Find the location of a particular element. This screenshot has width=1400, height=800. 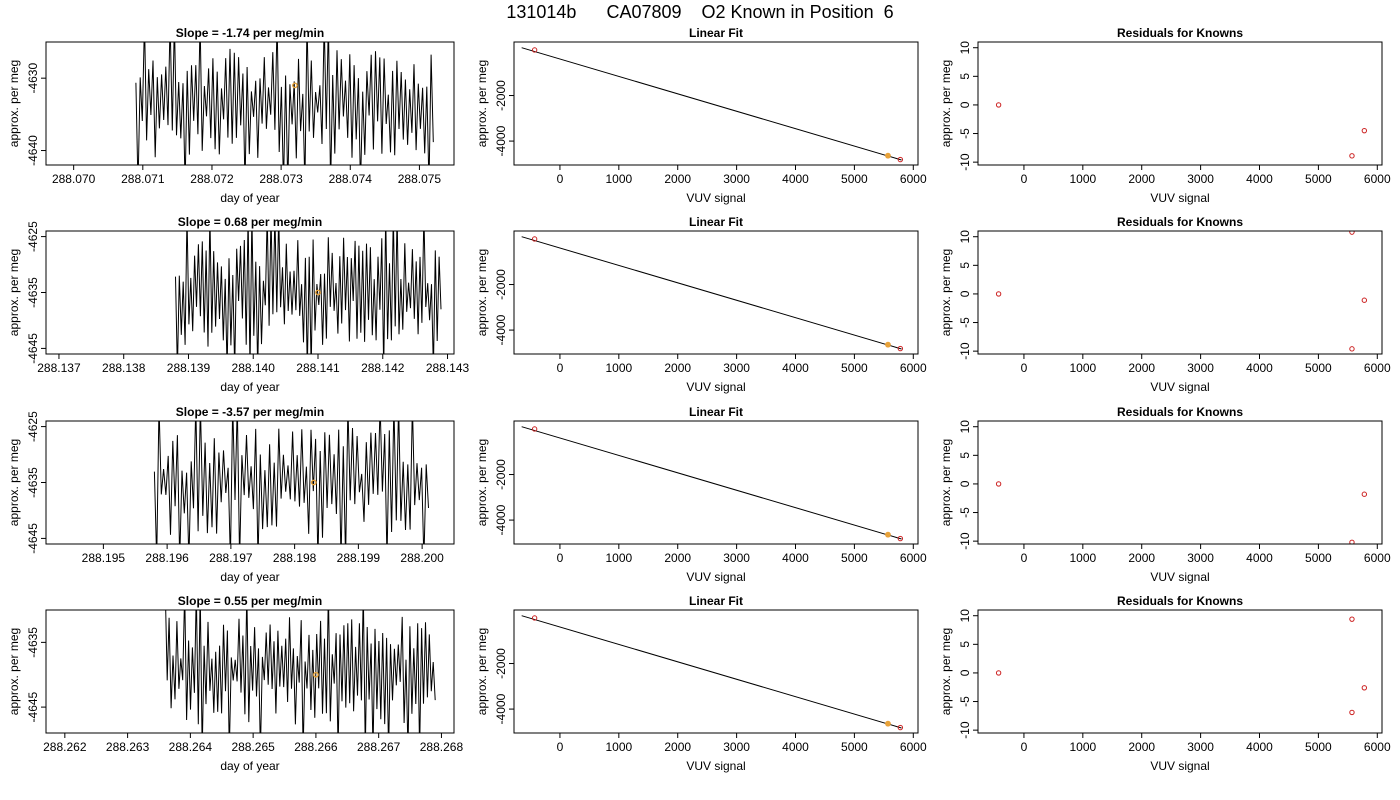

y-tick-label: -4625 is located at coordinates (33, 236).